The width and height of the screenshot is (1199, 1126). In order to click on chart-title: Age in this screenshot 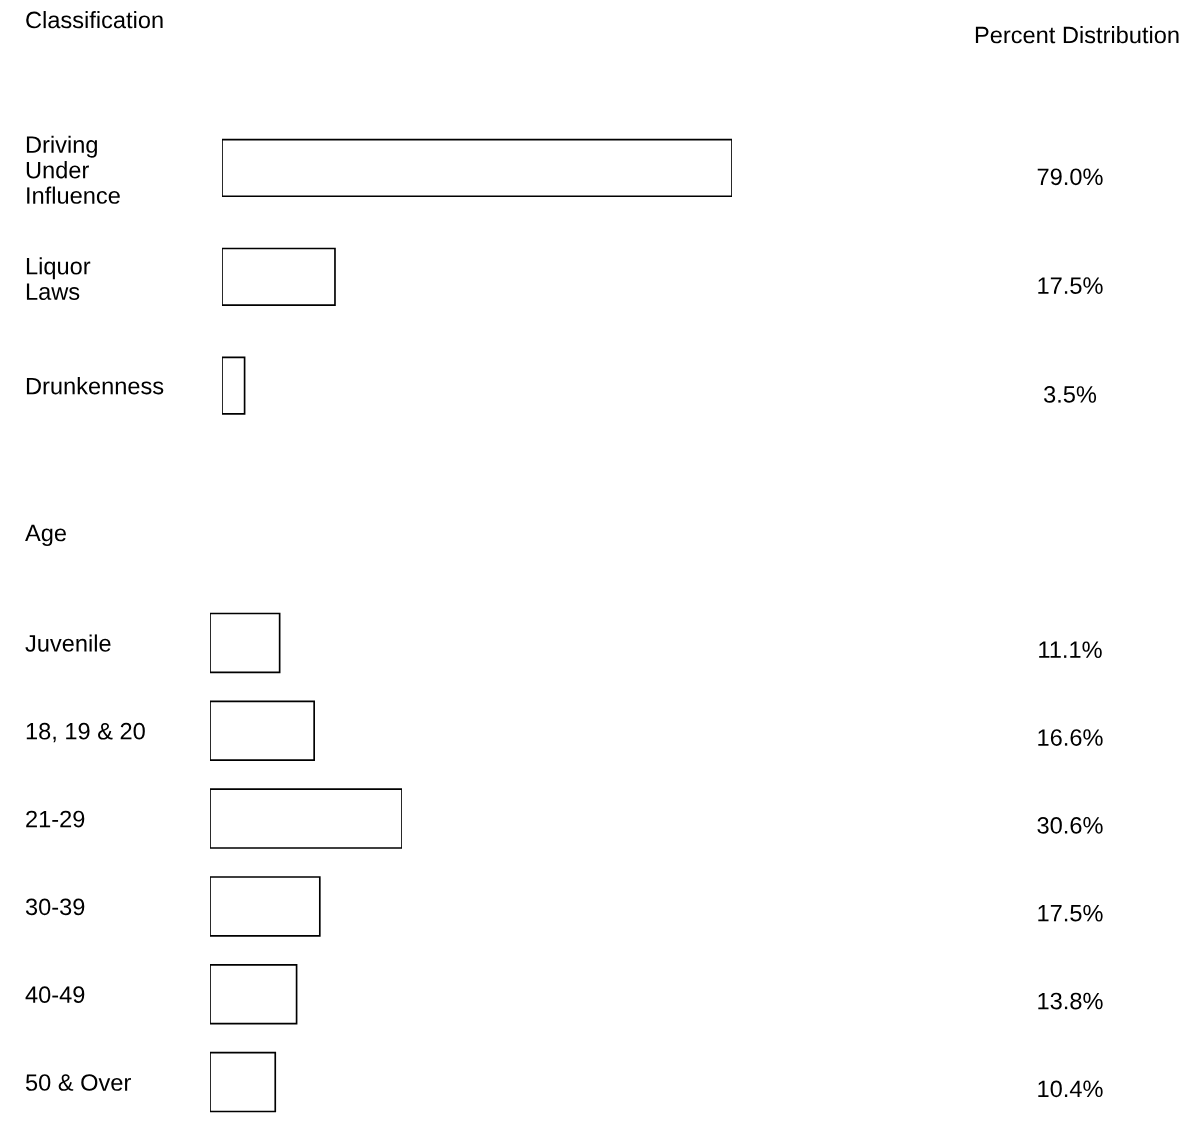, I will do `click(45, 535)`.